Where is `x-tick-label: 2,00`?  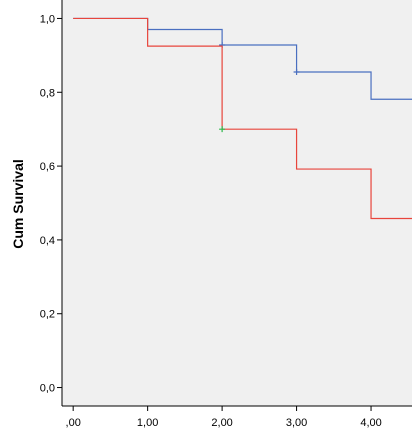
x-tick-label: 2,00 is located at coordinates (221, 423).